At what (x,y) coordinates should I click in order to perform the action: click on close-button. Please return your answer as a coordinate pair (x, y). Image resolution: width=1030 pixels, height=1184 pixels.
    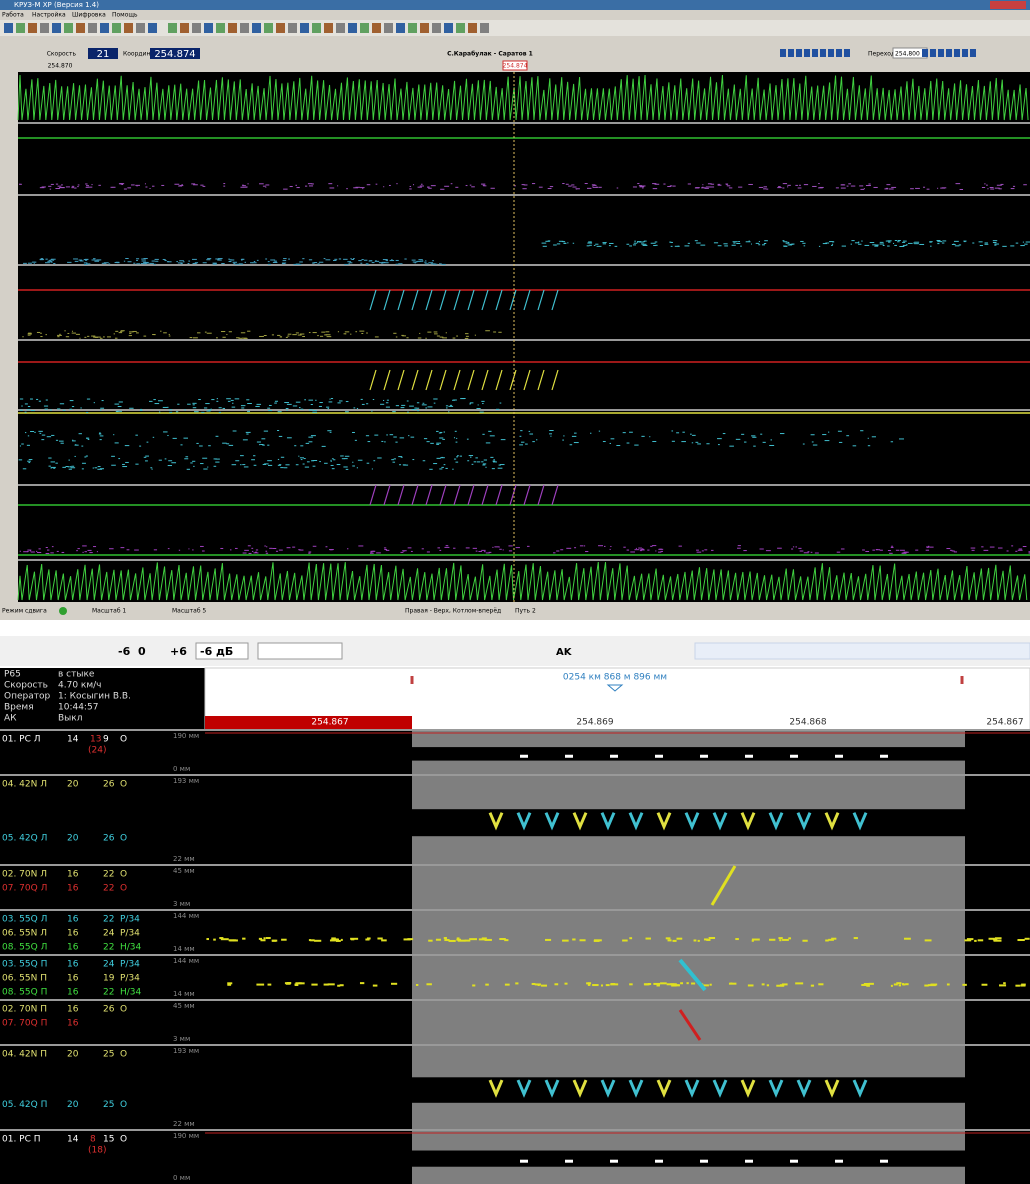
    Looking at the image, I should click on (1008, 5).